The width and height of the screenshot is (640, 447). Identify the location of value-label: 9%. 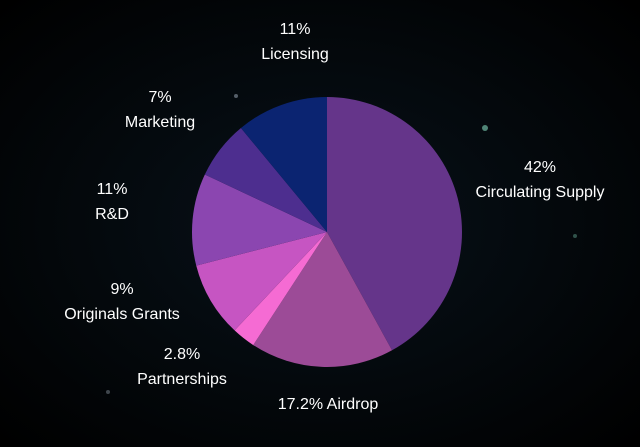
(121, 289).